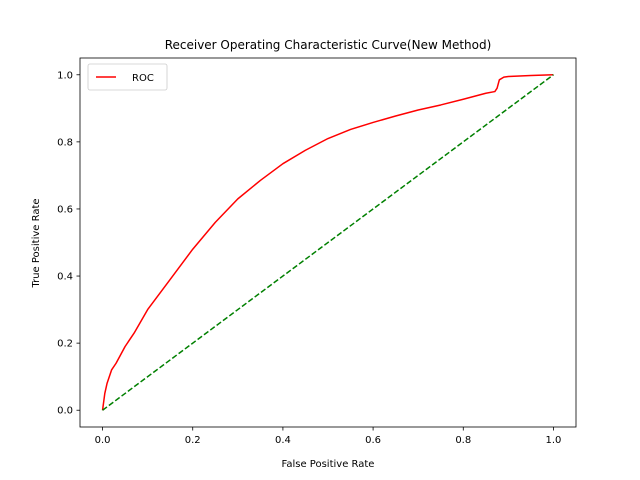  Describe the element at coordinates (65, 142) in the screenshot. I see `y-tick-label: 0.8` at that location.